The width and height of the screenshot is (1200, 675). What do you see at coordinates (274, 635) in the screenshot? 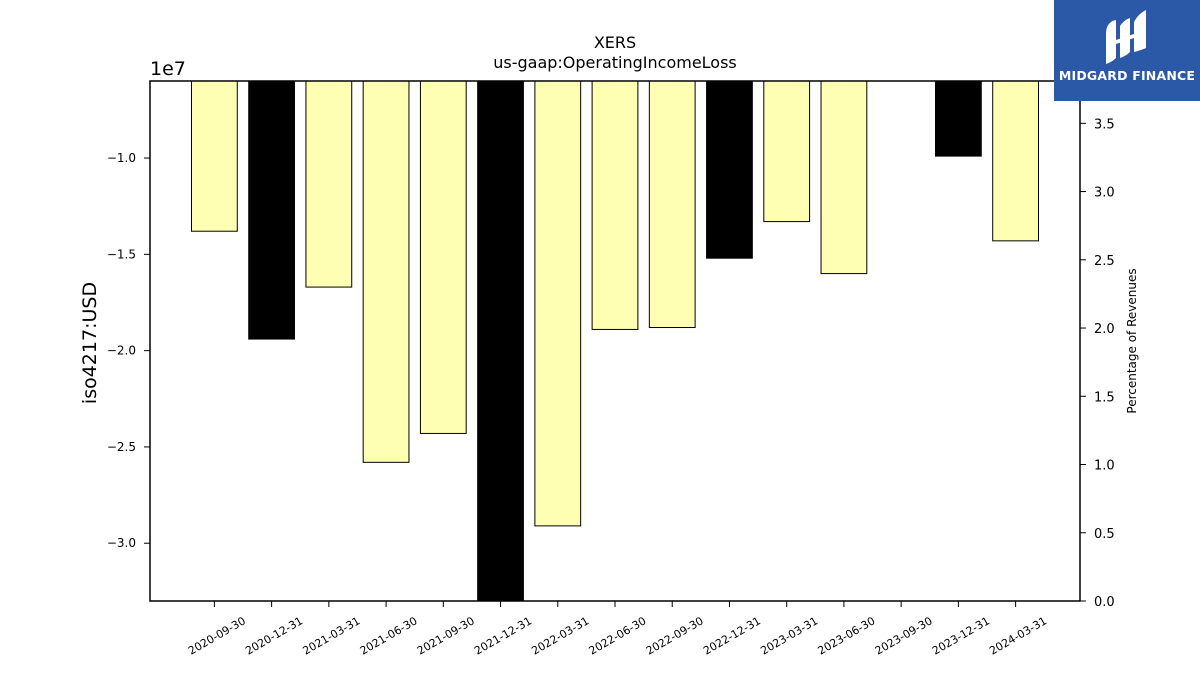
I see `x-tick-label: 2020-12-31` at bounding box center [274, 635].